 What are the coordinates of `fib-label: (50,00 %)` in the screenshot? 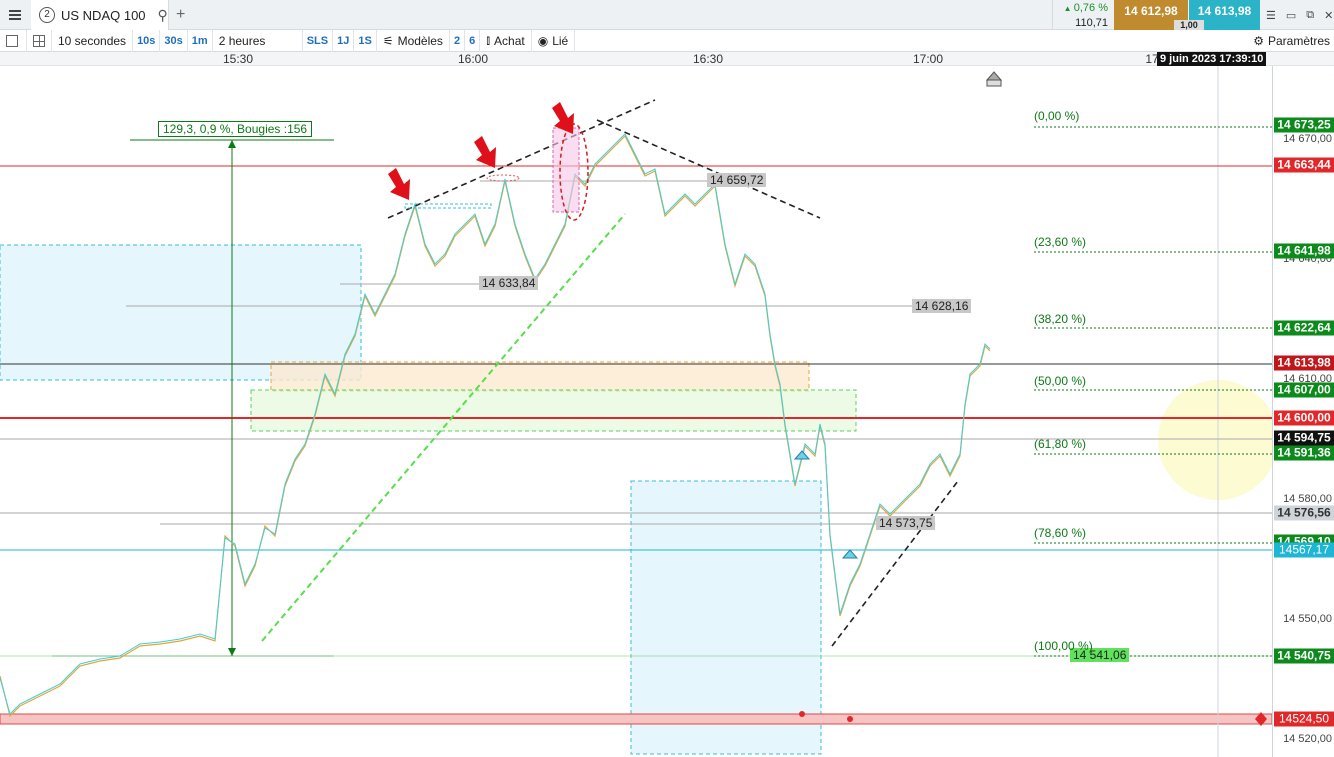 It's located at (1060, 381).